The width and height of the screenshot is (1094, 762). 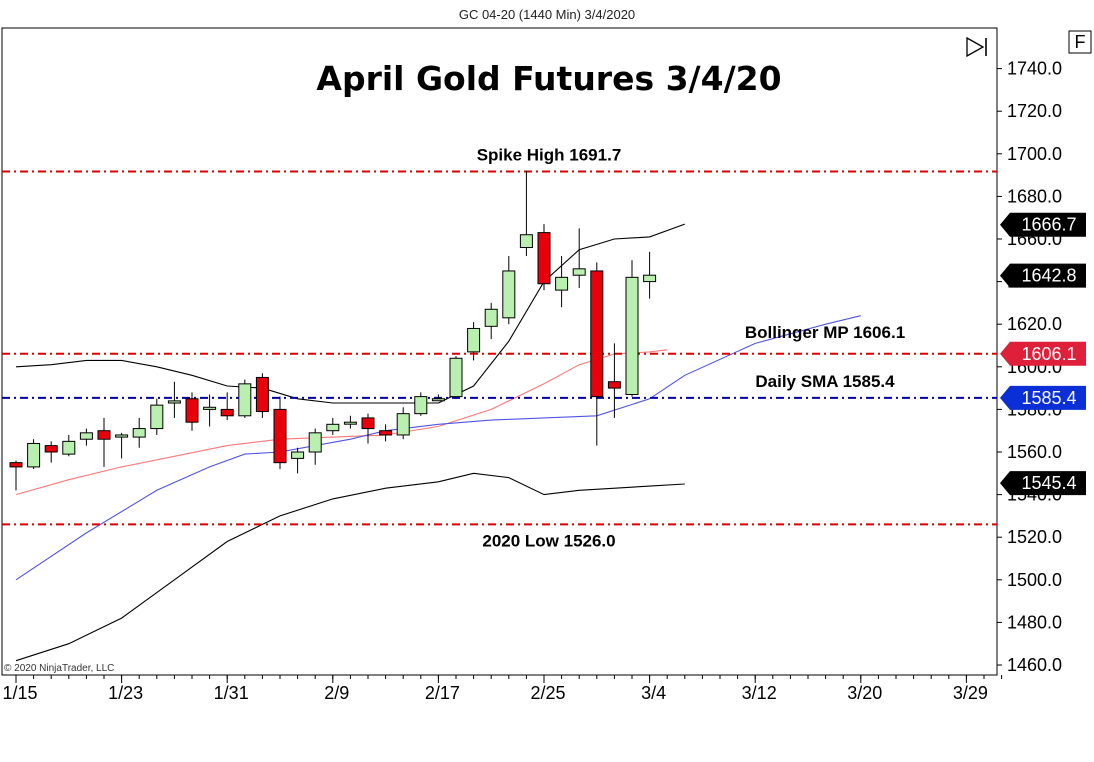 I want to click on price-badge: 1642.8, so click(x=1043, y=275).